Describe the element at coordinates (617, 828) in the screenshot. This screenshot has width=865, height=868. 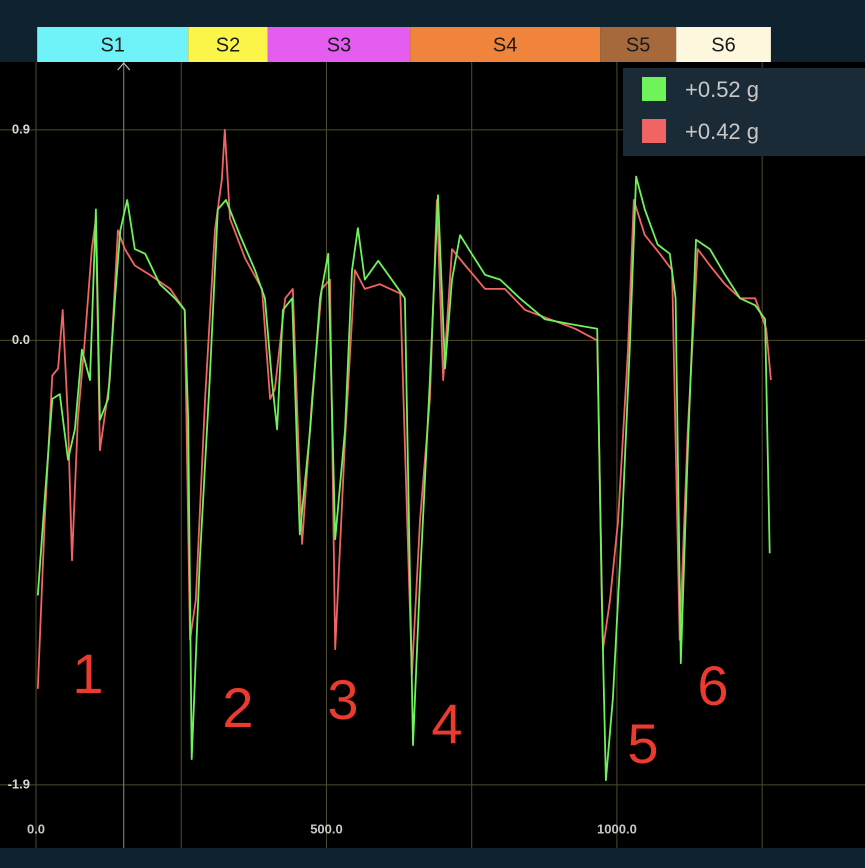
I see `x-tick-label: 1000.0` at that location.